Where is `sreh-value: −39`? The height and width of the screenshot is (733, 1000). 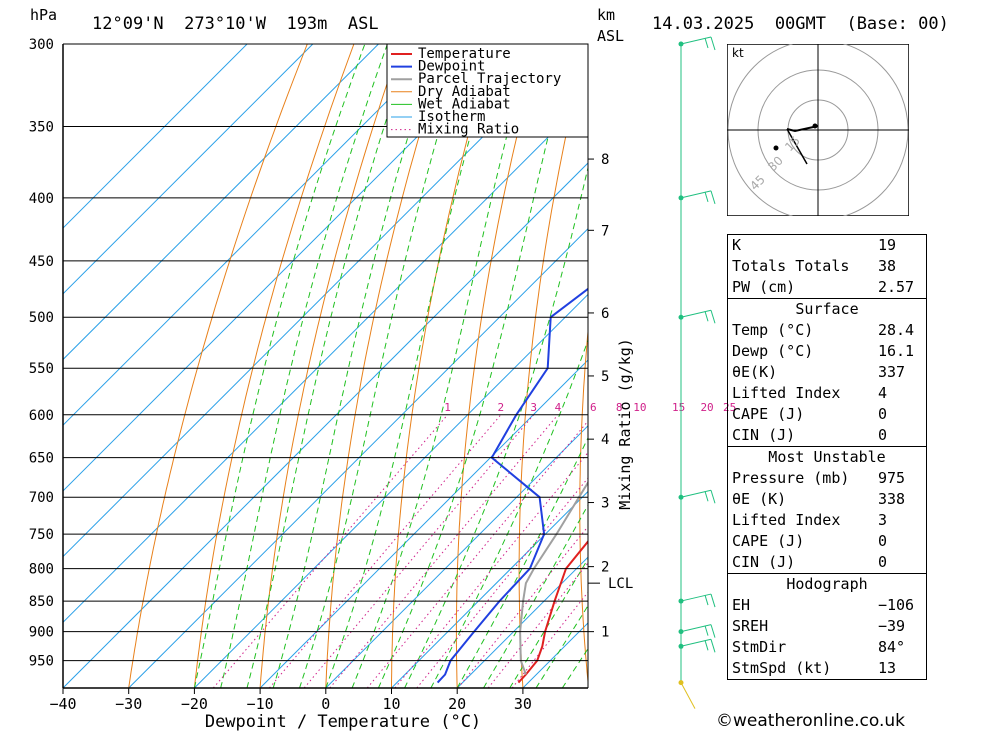
sreh-value: −39 is located at coordinates (891, 626).